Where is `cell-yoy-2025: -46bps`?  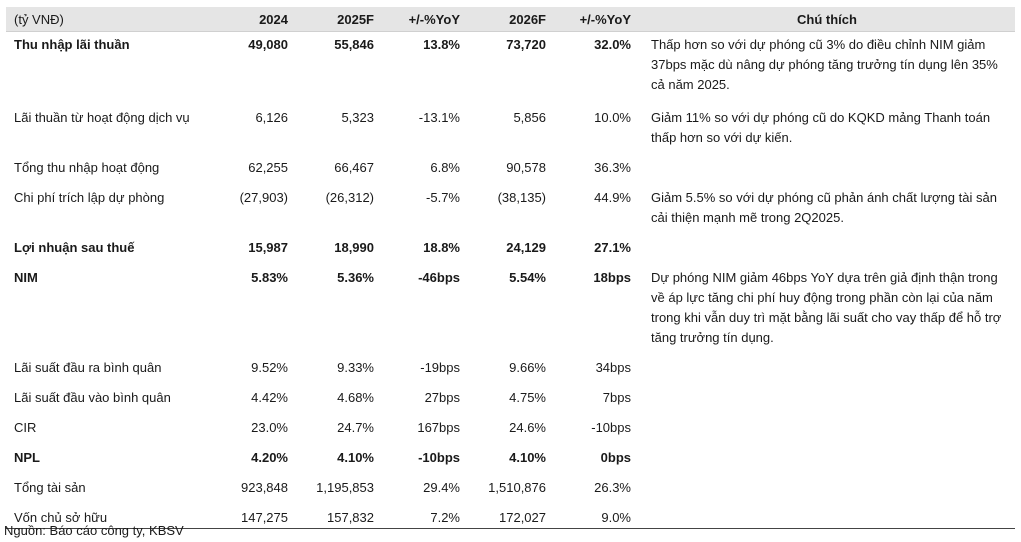
cell-yoy-2025: -46bps is located at coordinates (439, 277).